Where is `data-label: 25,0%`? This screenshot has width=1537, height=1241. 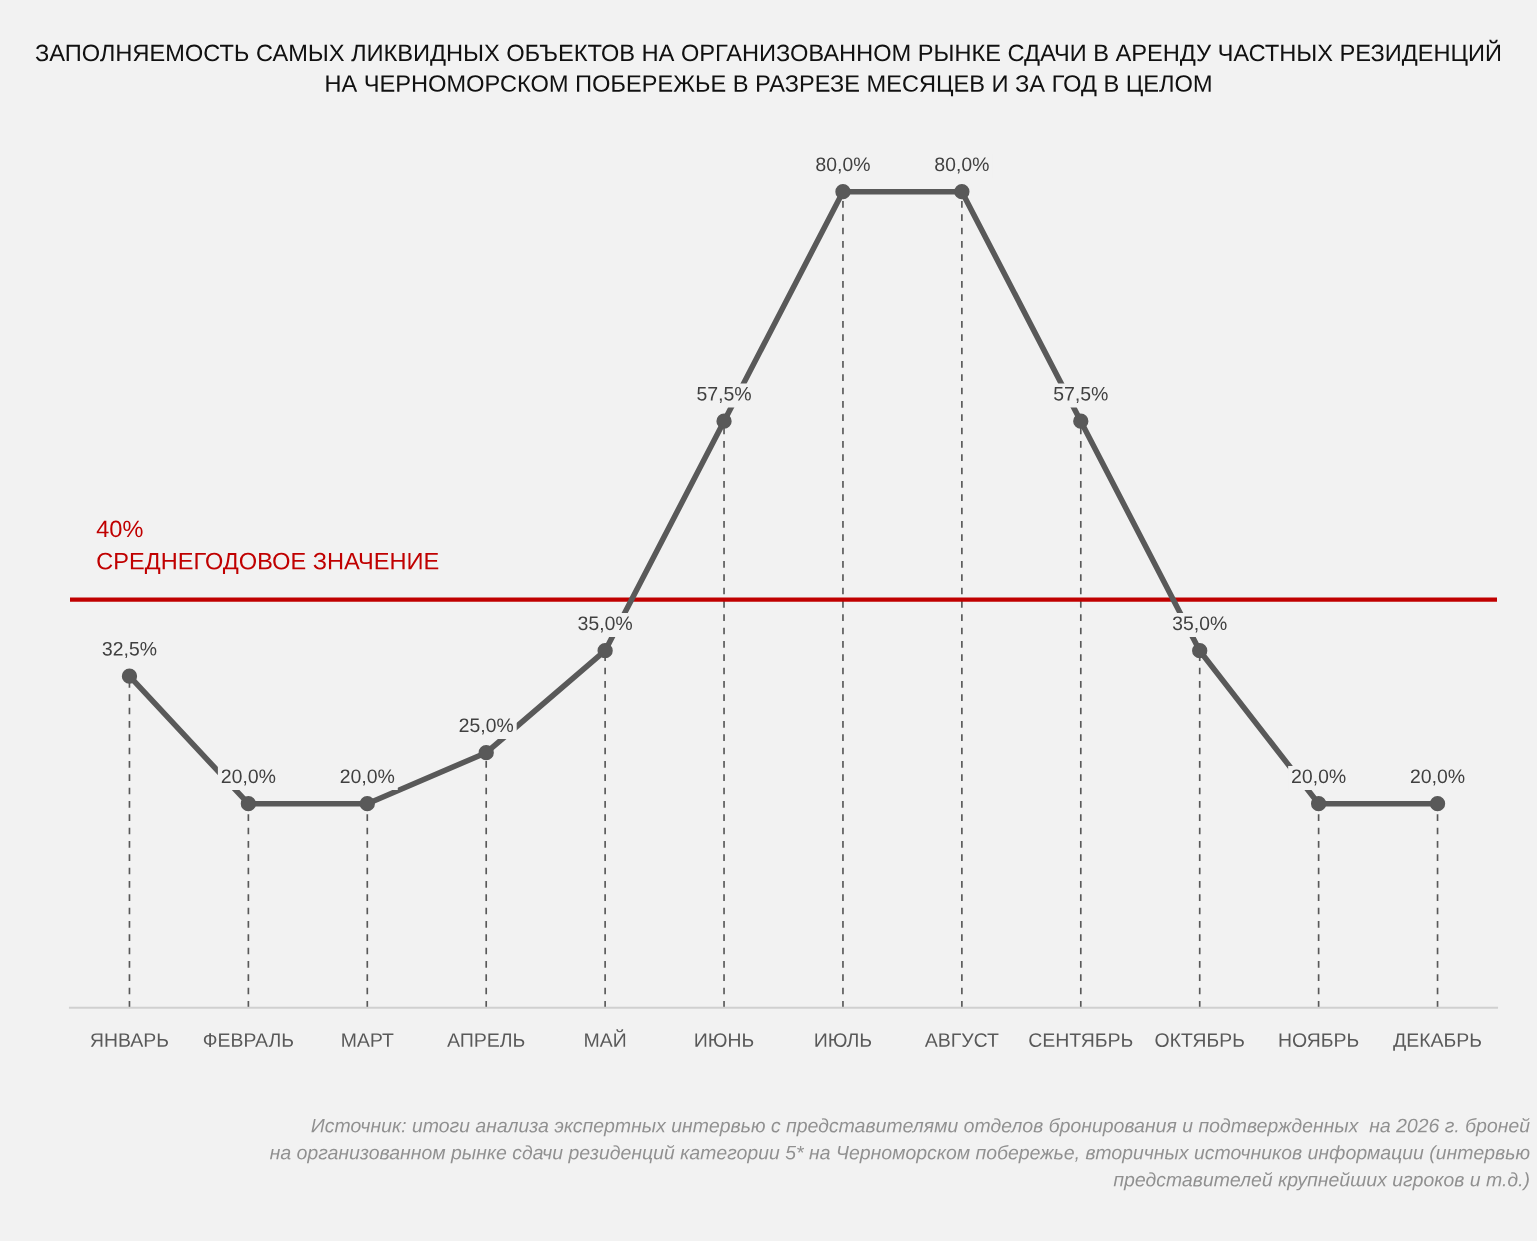
data-label: 25,0% is located at coordinates (486, 726).